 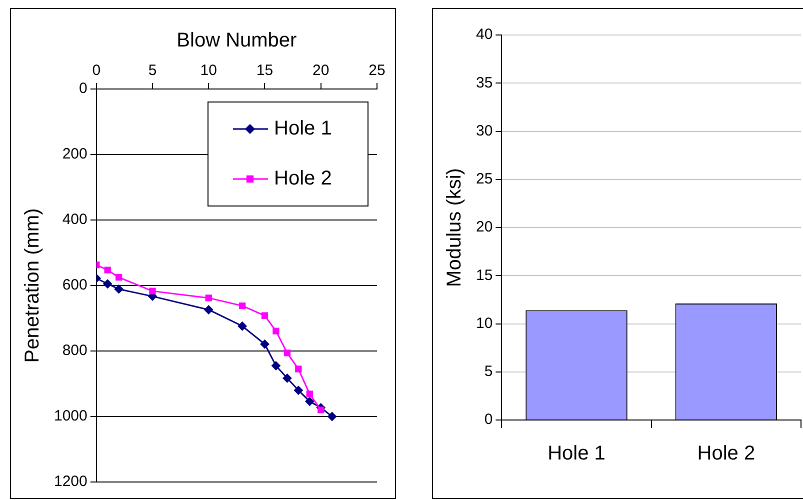 I want to click on y-tick-label: 25, so click(x=484, y=179).